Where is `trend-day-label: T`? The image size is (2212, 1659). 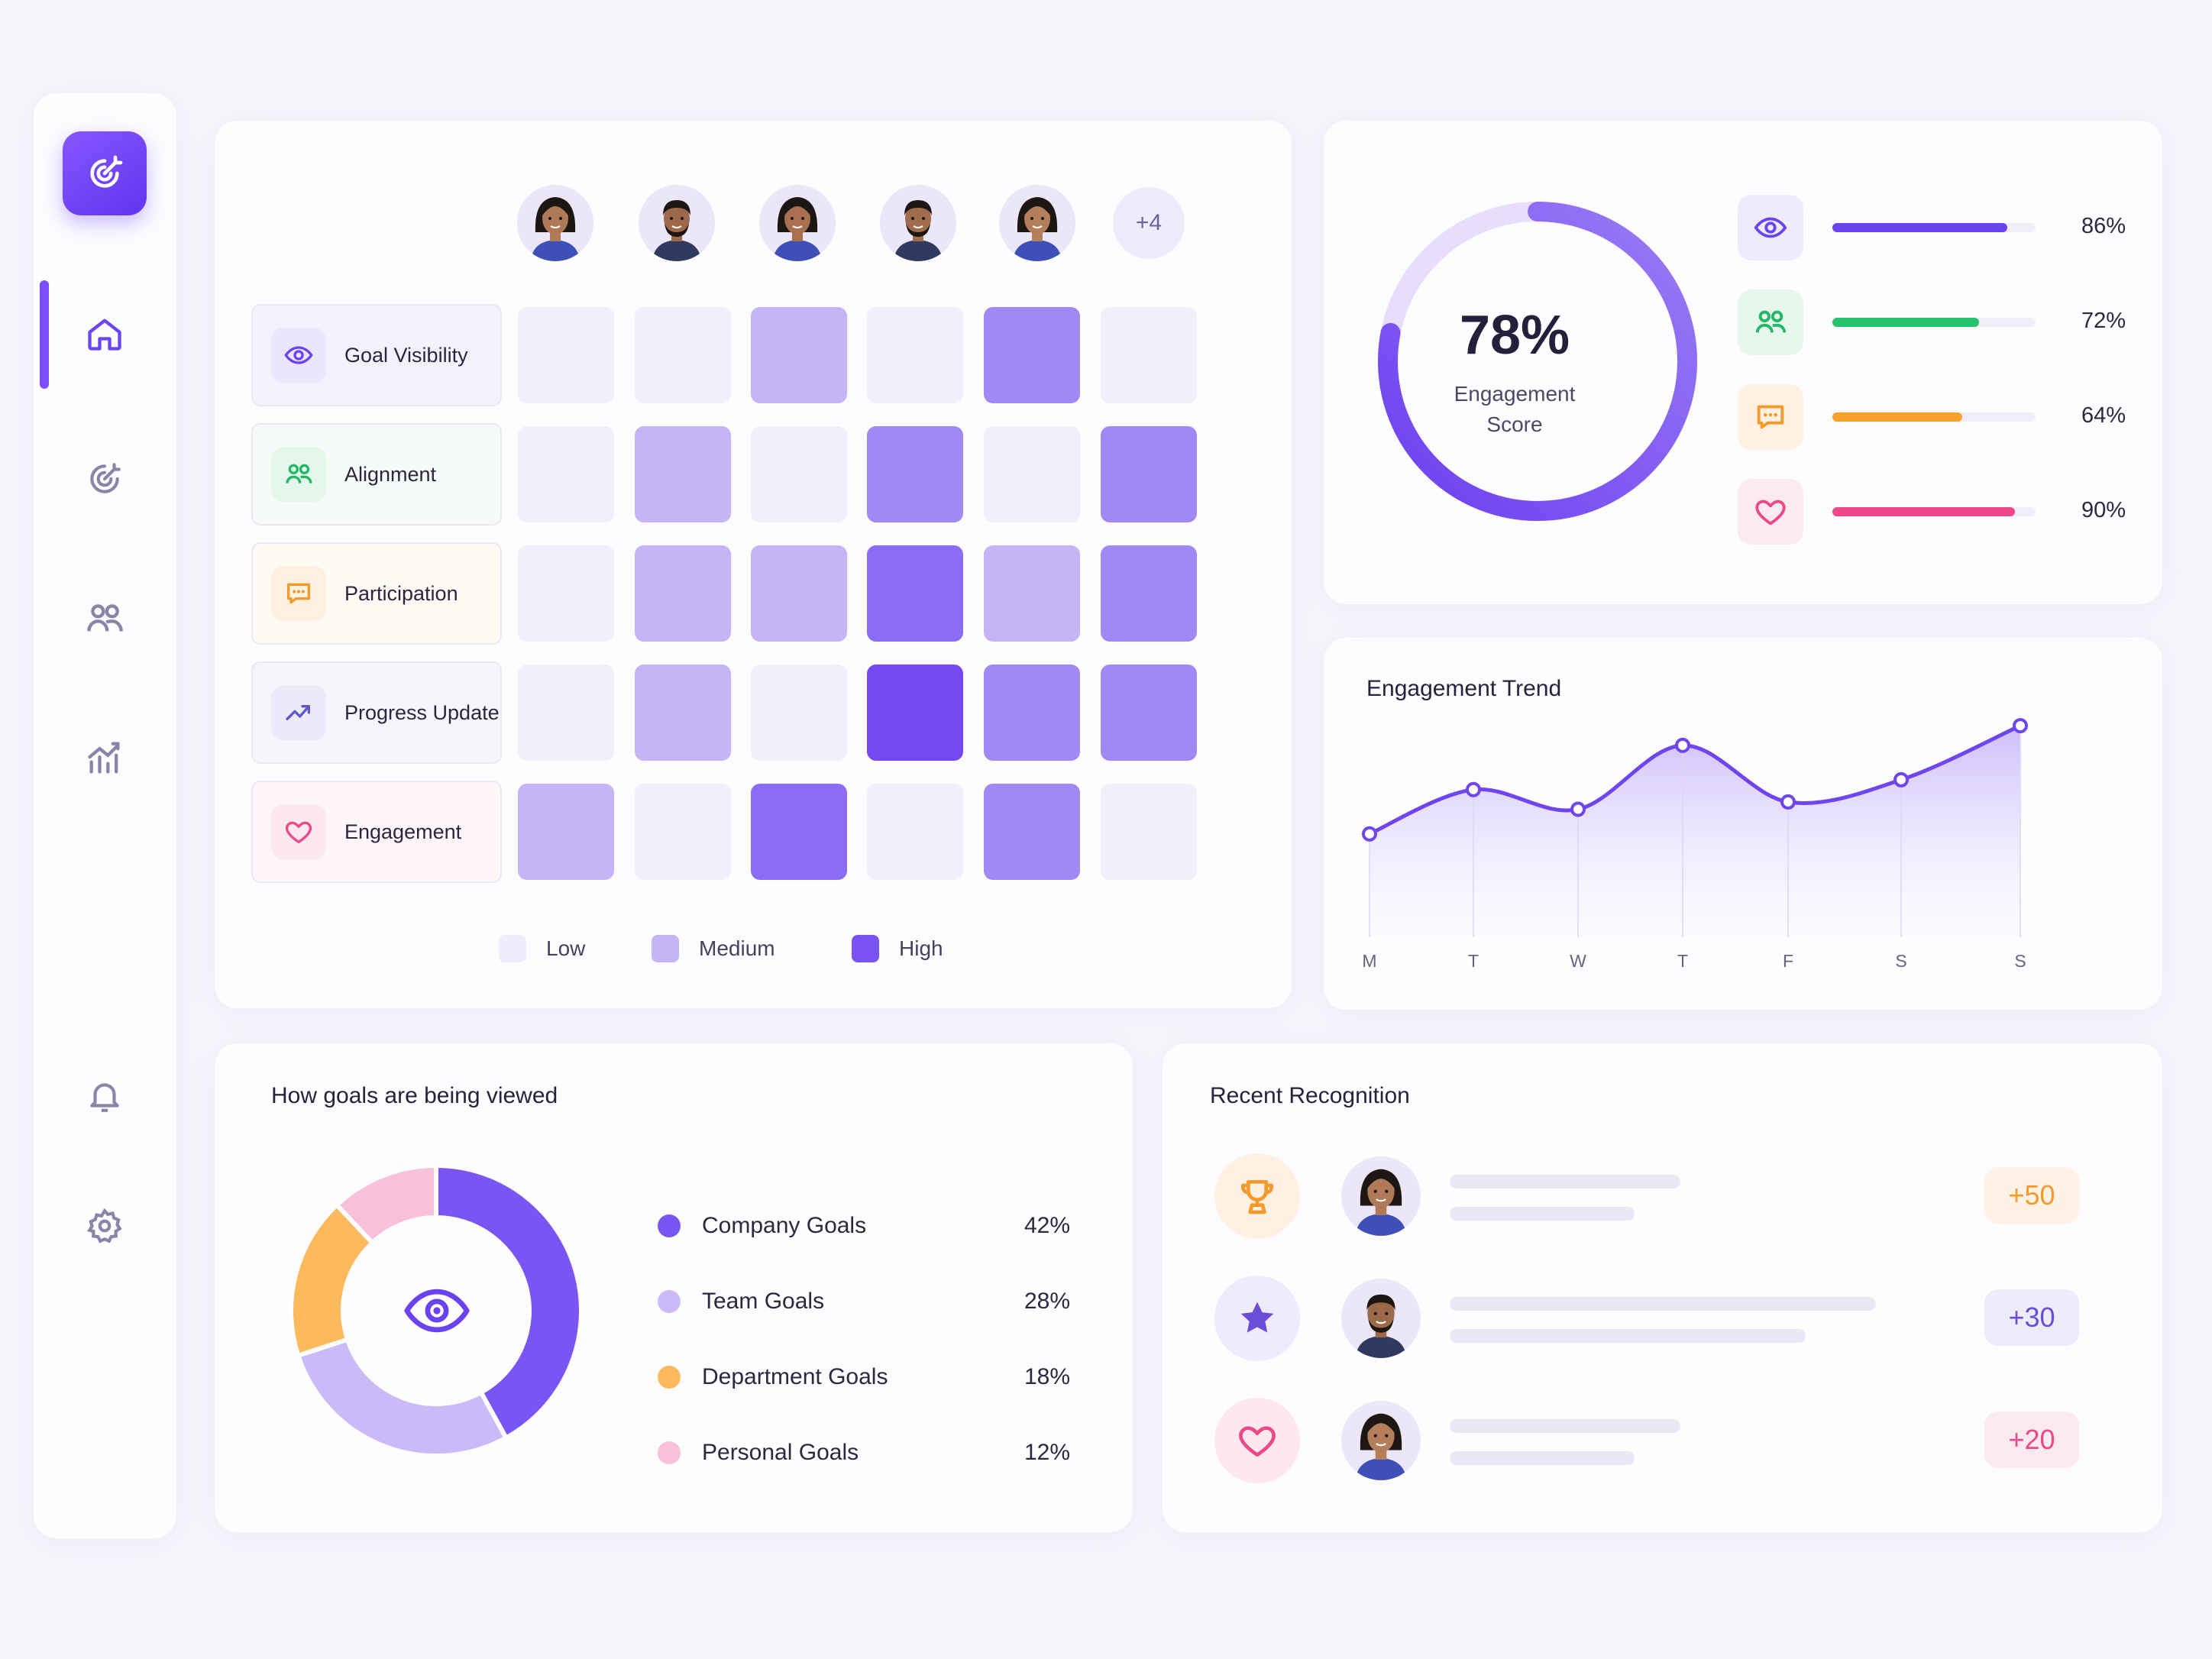 trend-day-label: T is located at coordinates (1683, 961).